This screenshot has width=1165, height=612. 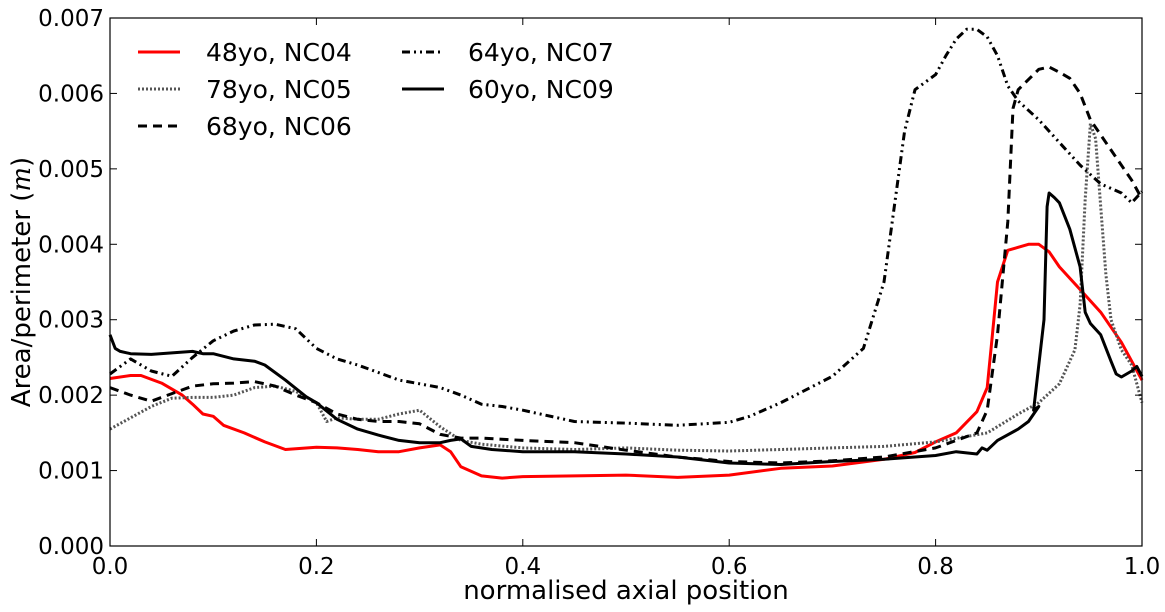 What do you see at coordinates (71, 396) in the screenshot?
I see `y-tick-label: 0.002` at bounding box center [71, 396].